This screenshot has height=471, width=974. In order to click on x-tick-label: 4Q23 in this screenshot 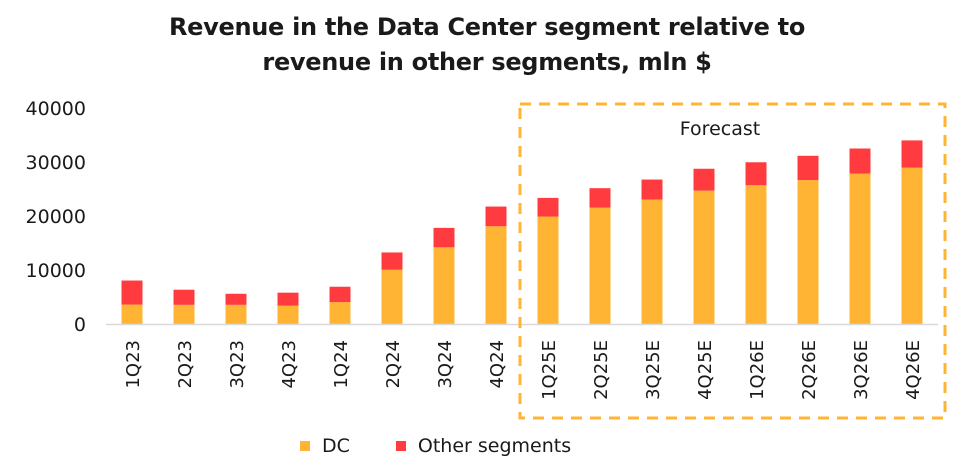, I will do `click(289, 364)`.